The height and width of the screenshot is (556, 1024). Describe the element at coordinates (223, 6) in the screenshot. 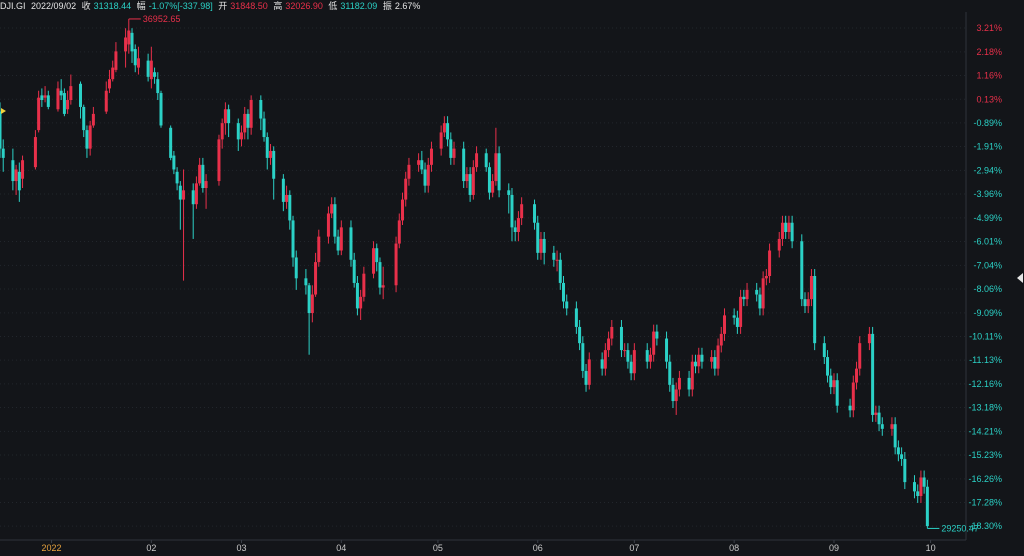

I see `open-label: 开` at that location.